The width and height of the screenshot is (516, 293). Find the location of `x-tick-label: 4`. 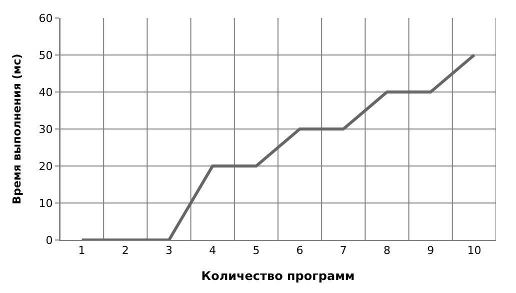

x-tick-label: 4 is located at coordinates (212, 251).